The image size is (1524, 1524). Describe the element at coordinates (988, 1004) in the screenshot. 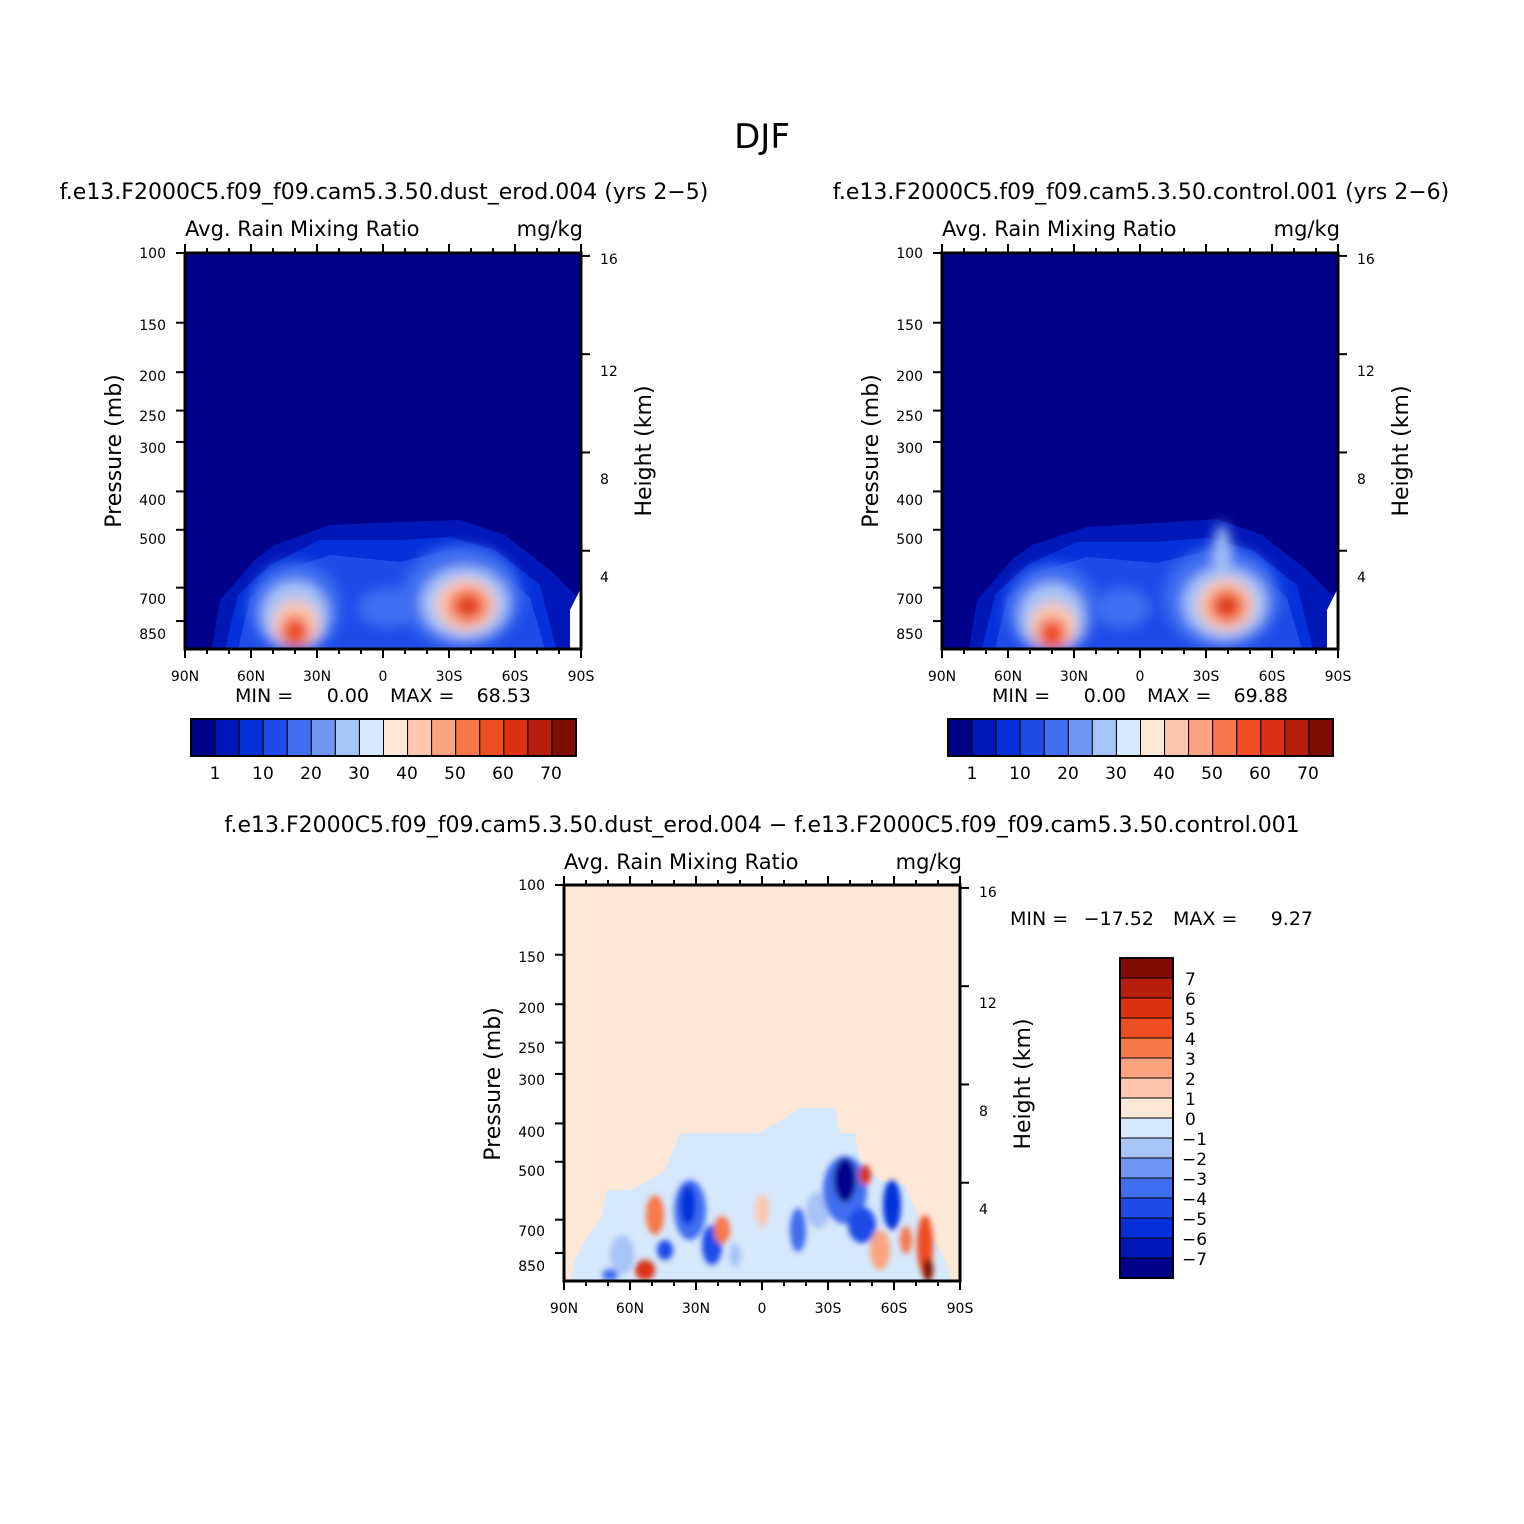

I see `height-tick-label: 12` at that location.